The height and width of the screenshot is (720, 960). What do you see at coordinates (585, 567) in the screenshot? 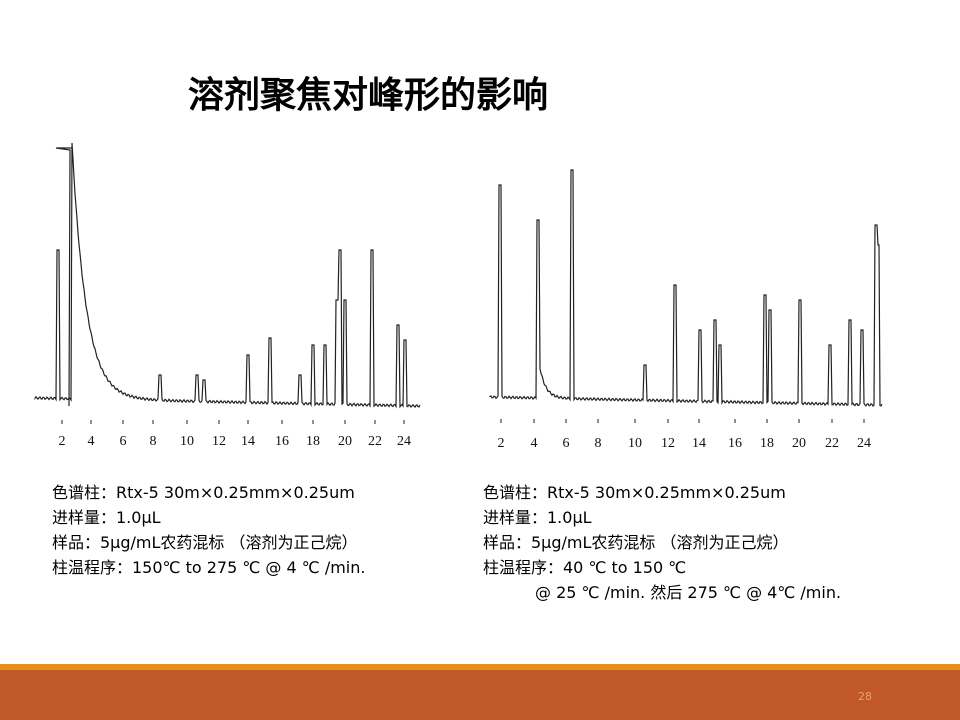
I see `caption-line: 柱温程序：40 ℃ to 150 ℃` at bounding box center [585, 567].